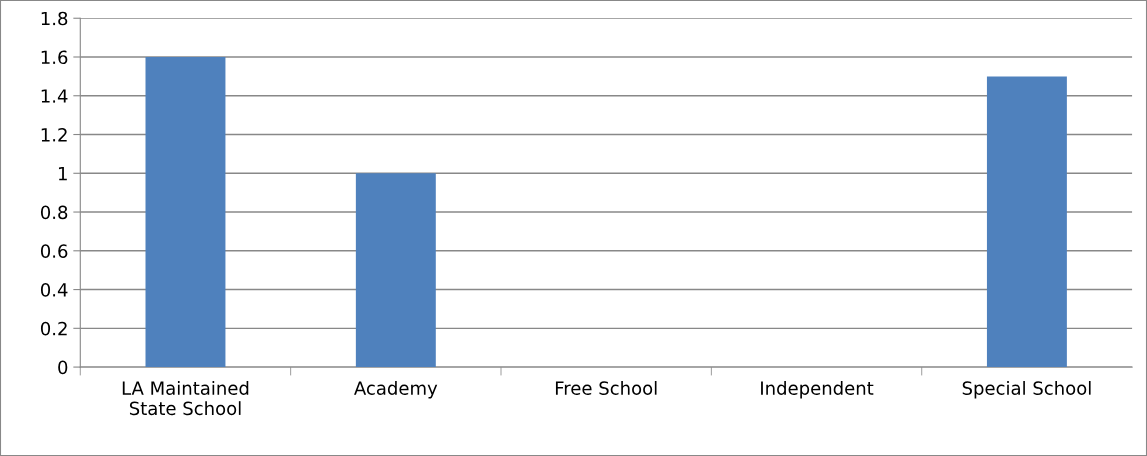  Describe the element at coordinates (63, 367) in the screenshot. I see `y-tick-label: 0` at that location.